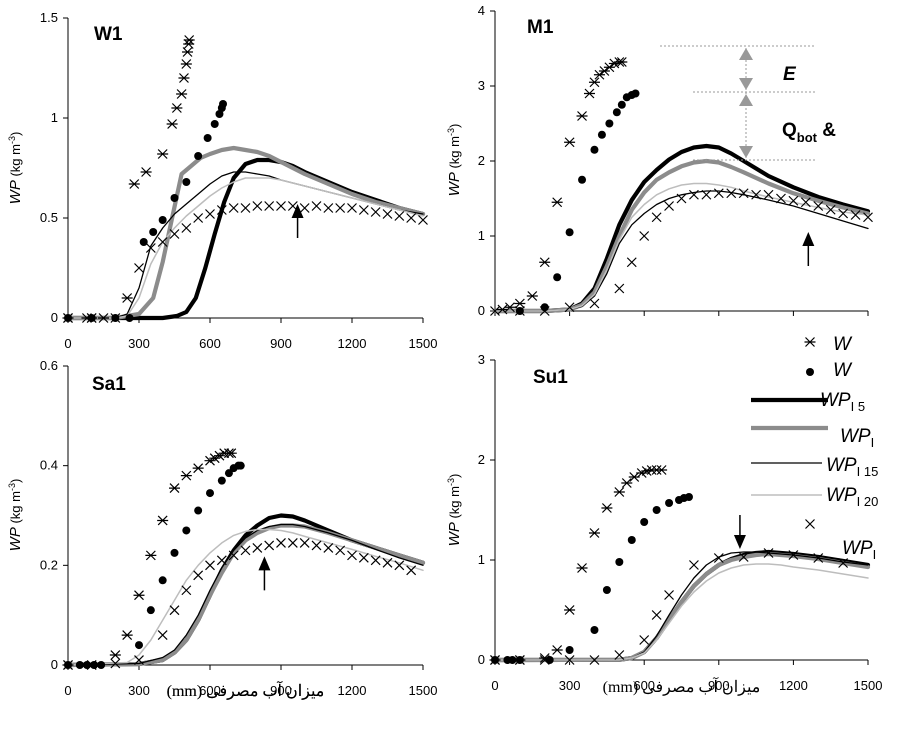  What do you see at coordinates (835, 400) in the screenshot?
I see `legend-label-main: WP` at bounding box center [835, 400].